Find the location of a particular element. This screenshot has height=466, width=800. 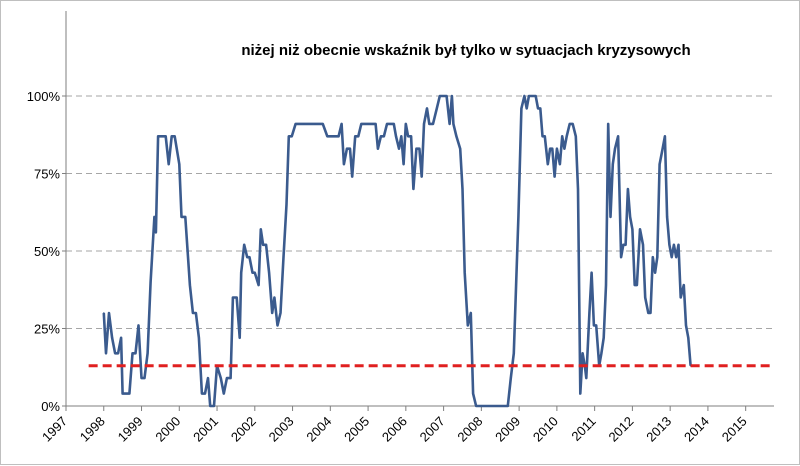

x-tick-label: 2008 is located at coordinates (469, 429).